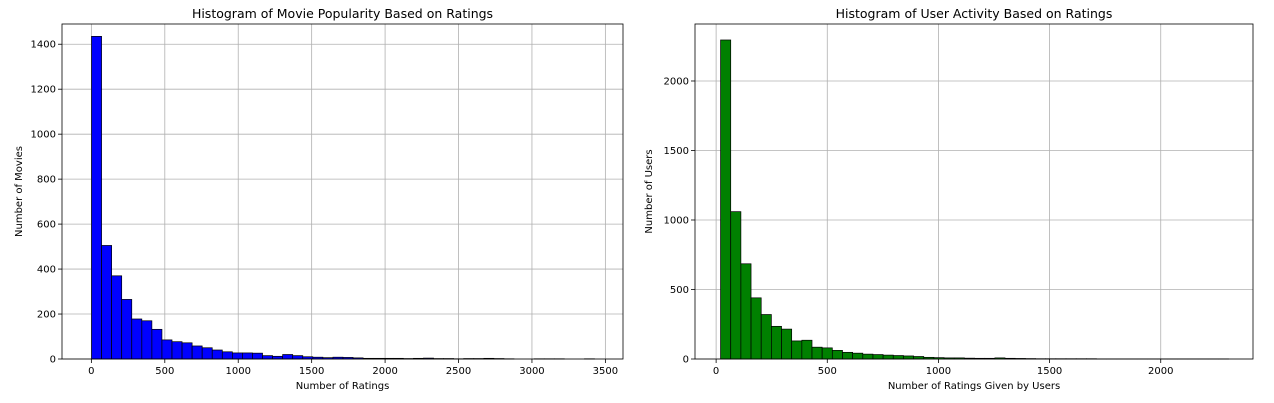  Describe the element at coordinates (43, 45) in the screenshot. I see `y-tick-label: 1400` at that location.